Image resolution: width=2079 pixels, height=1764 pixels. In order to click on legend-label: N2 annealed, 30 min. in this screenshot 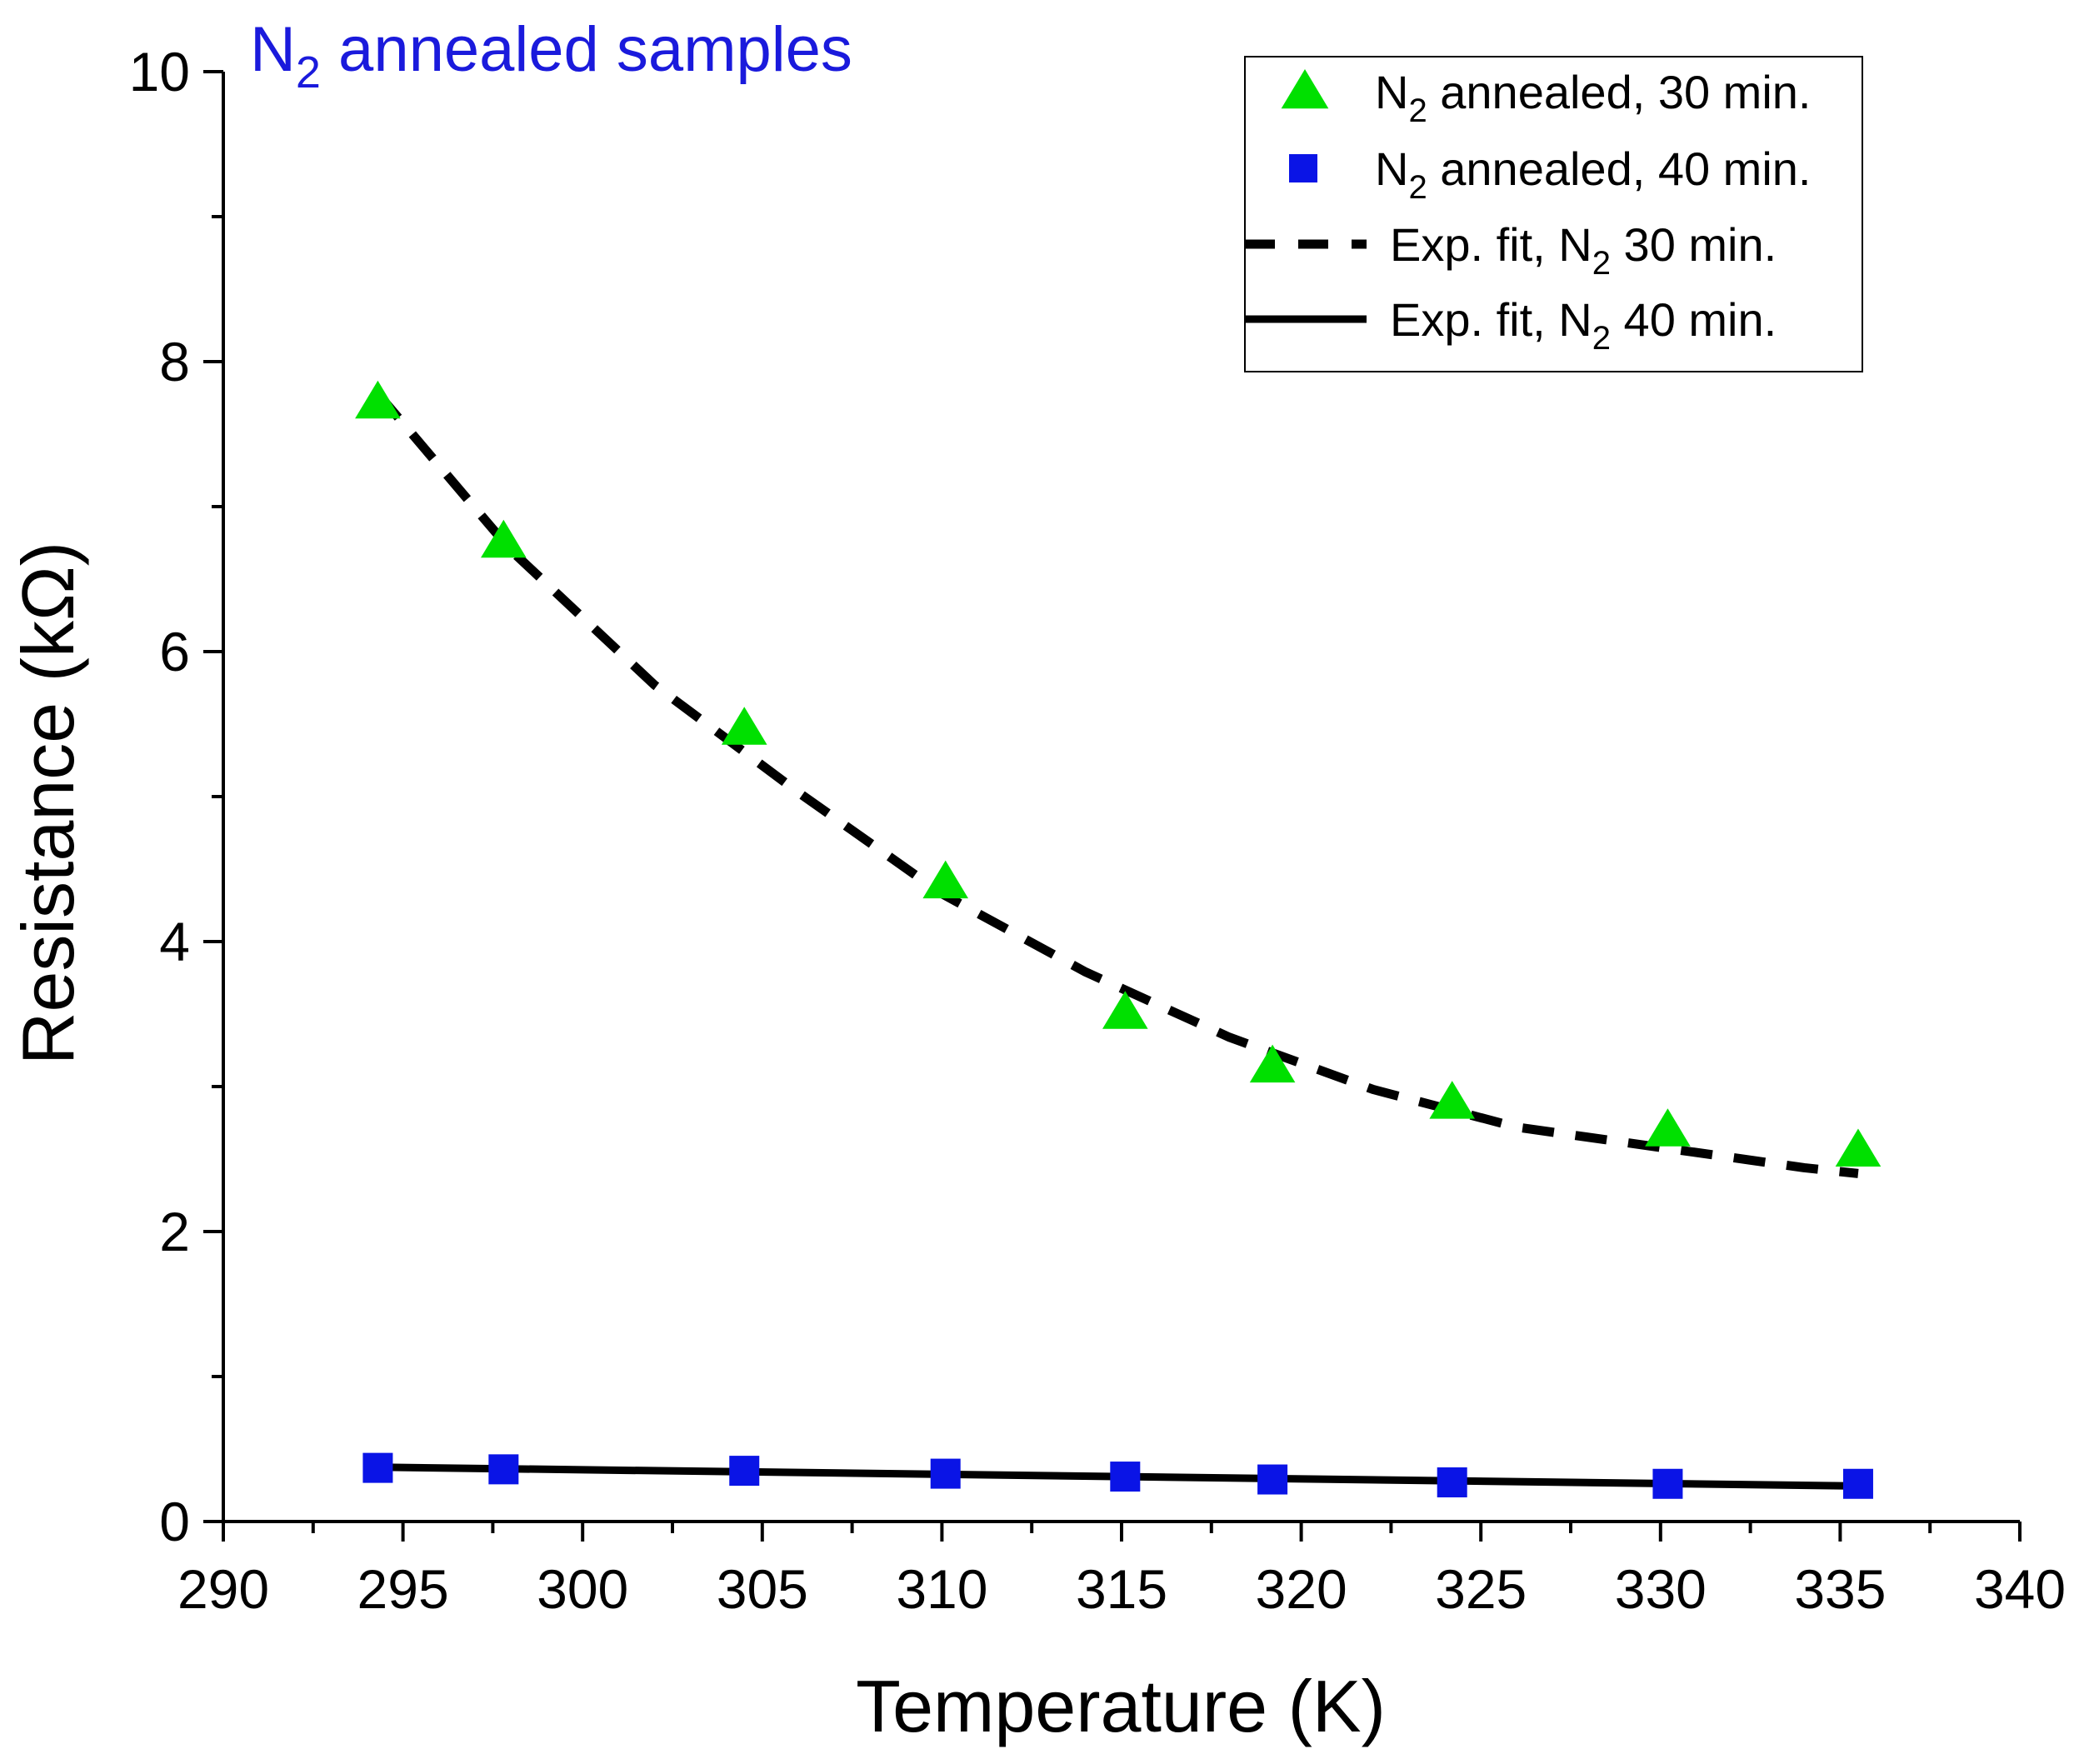, I will do `click(1593, 97)`.